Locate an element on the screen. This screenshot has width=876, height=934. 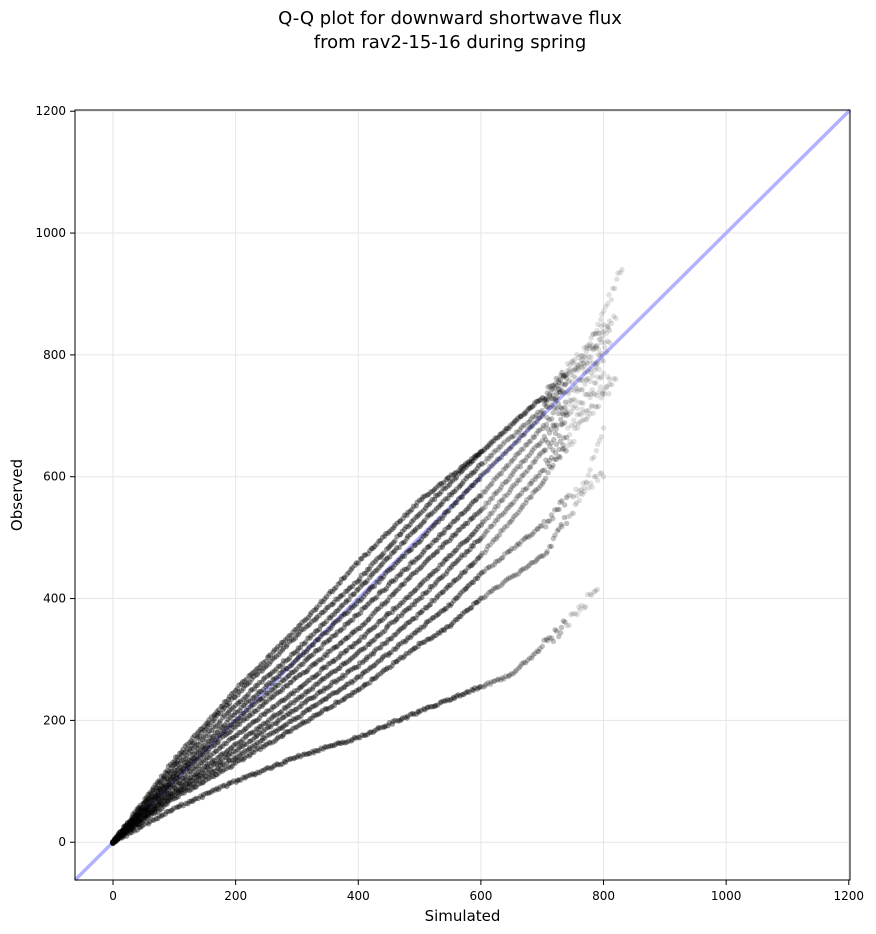
x-tick-label: 600 is located at coordinates (480, 896).